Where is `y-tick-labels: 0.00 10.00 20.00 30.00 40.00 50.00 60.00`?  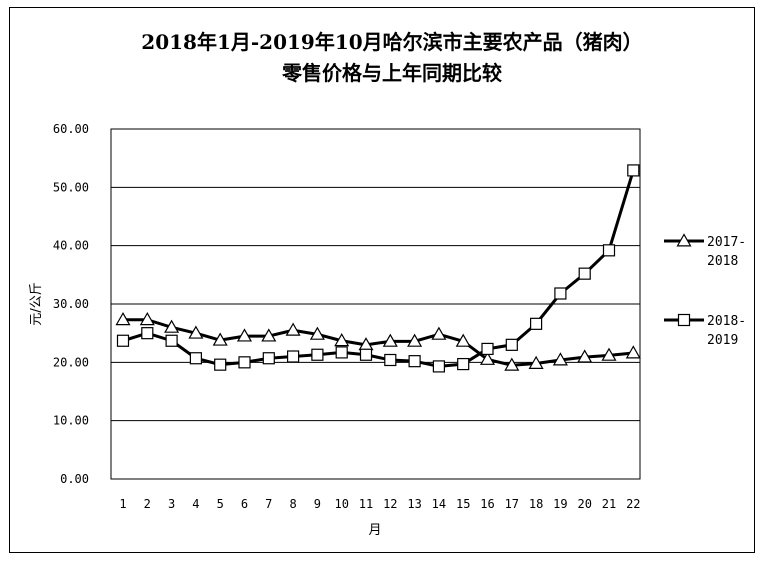
y-tick-labels: 0.00 10.00 20.00 30.00 40.00 50.00 60.00 is located at coordinates (71, 304).